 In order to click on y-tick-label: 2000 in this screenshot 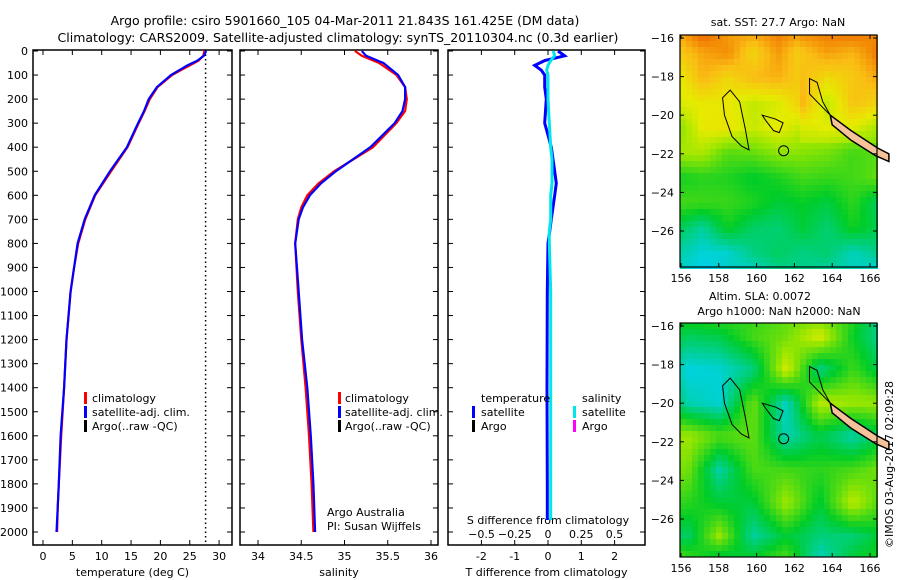, I will do `click(14, 532)`.